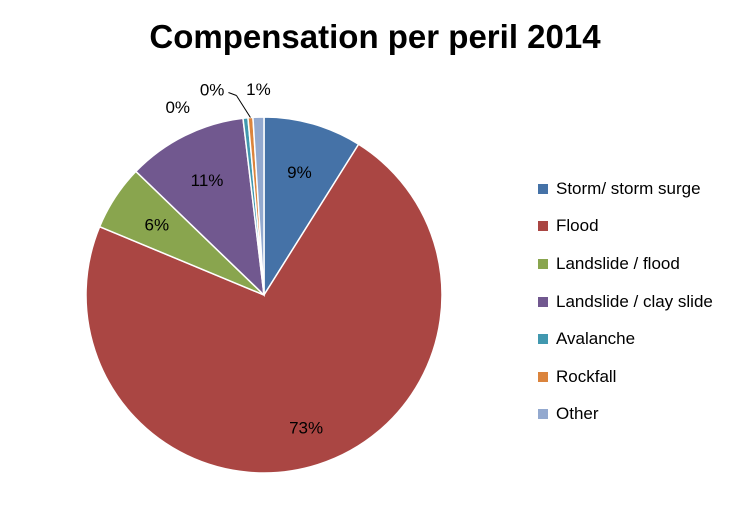 This screenshot has width=750, height=525. What do you see at coordinates (299, 172) in the screenshot?
I see `slice-value-label: 9%` at bounding box center [299, 172].